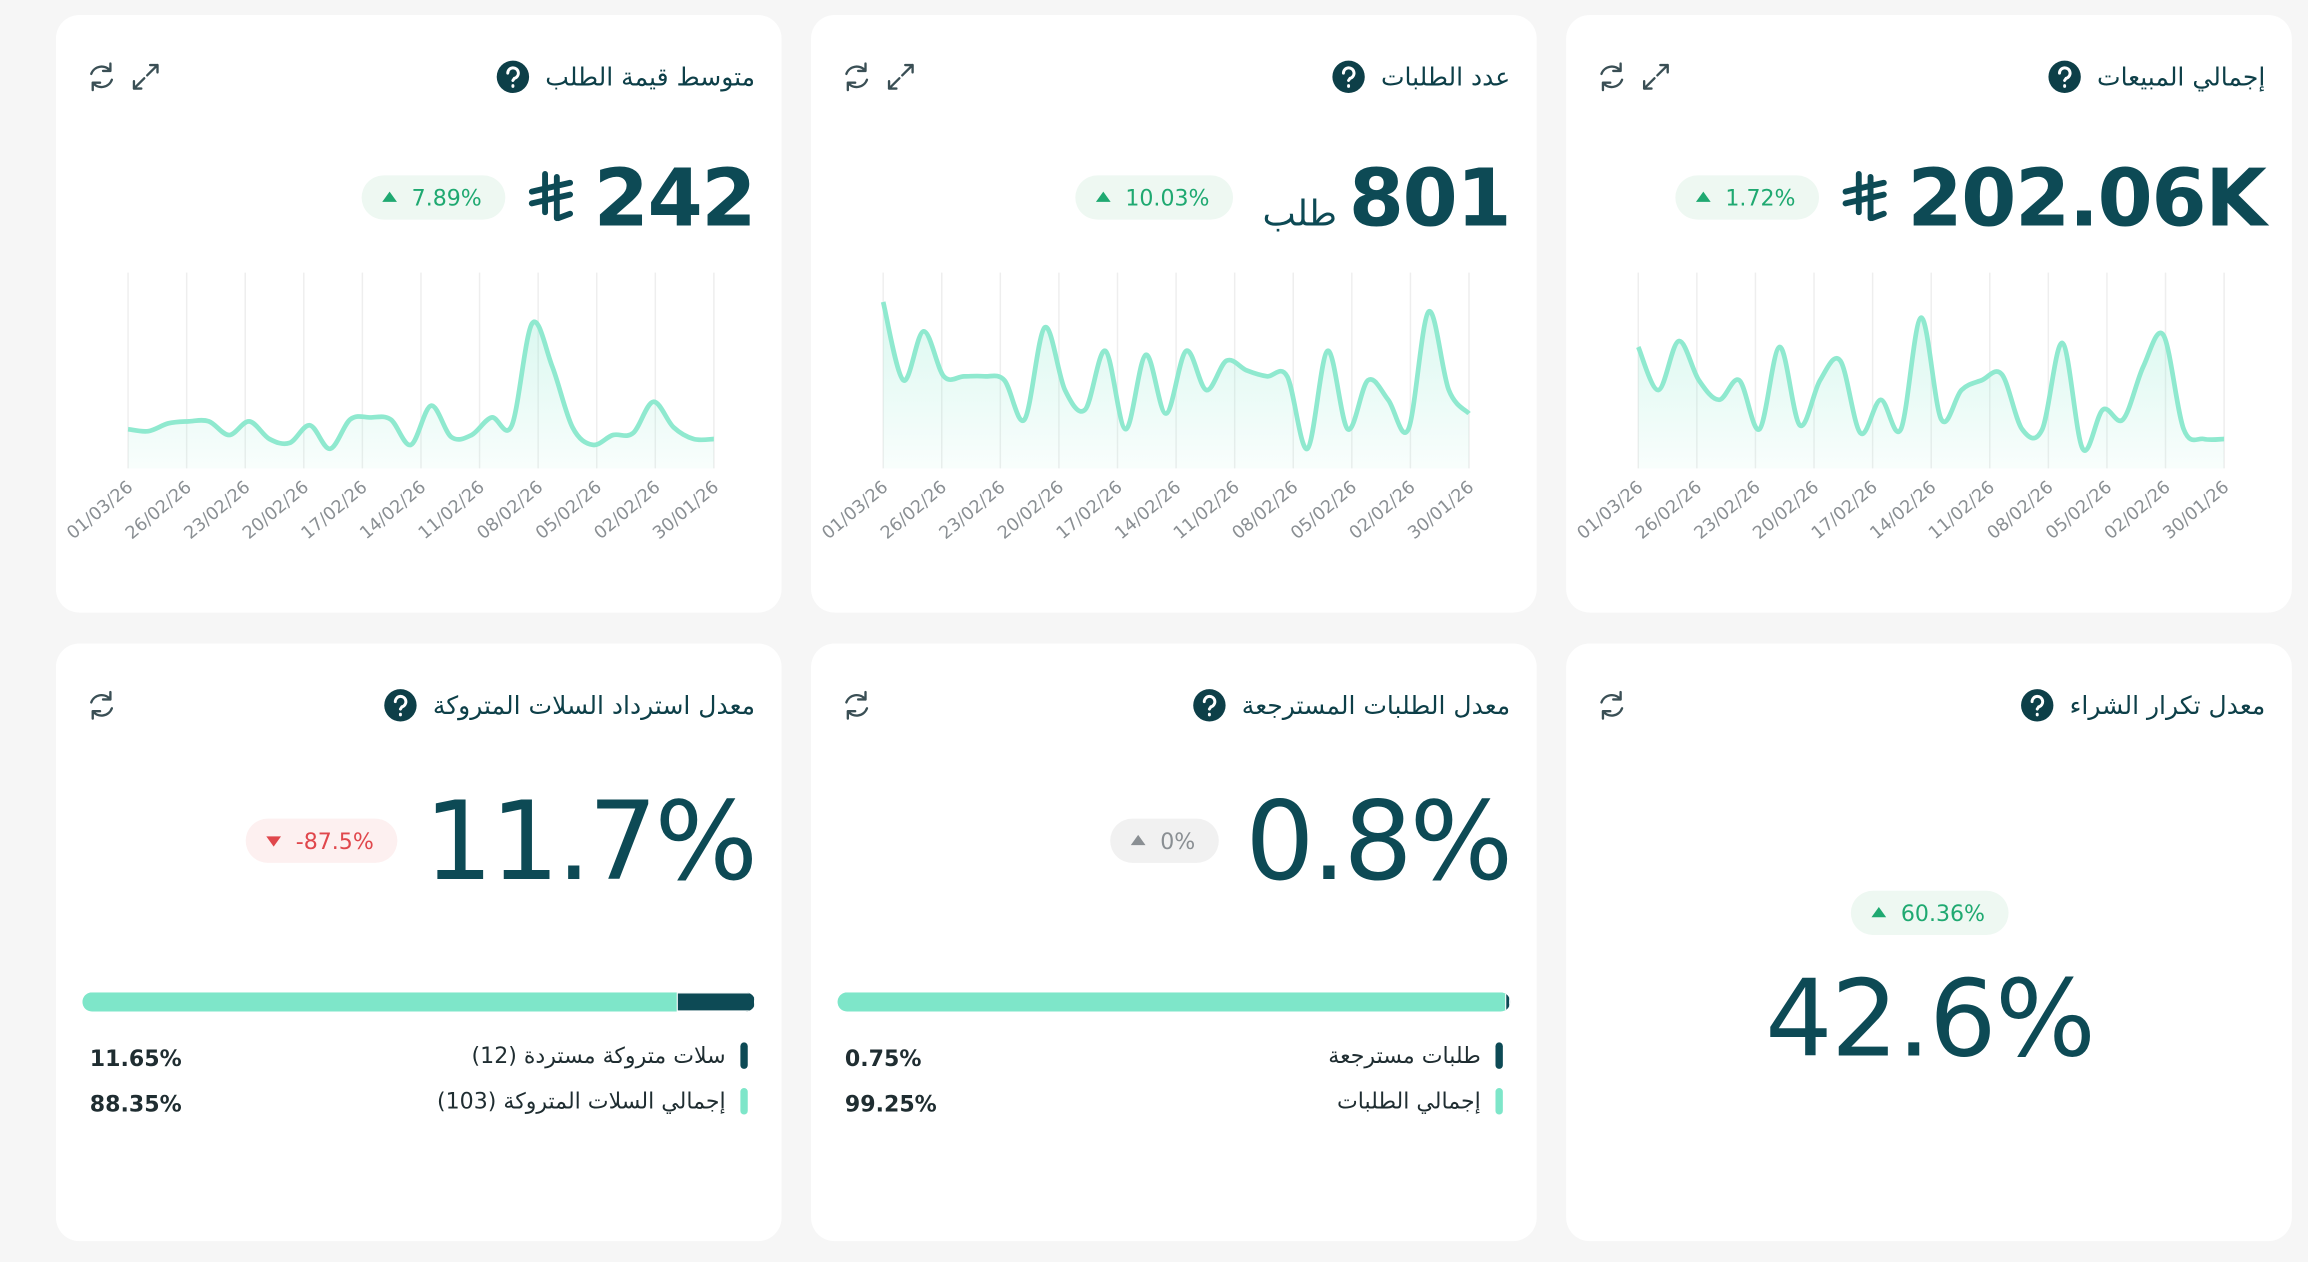  I want to click on change-badge: 7.89%, so click(433, 197).